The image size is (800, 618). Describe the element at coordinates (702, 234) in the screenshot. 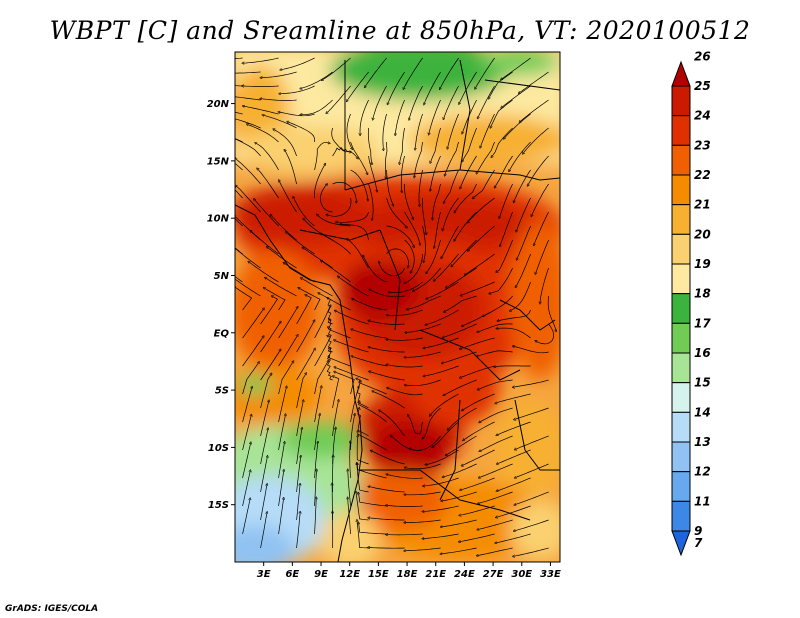

I see `colorbar-label: 20` at that location.